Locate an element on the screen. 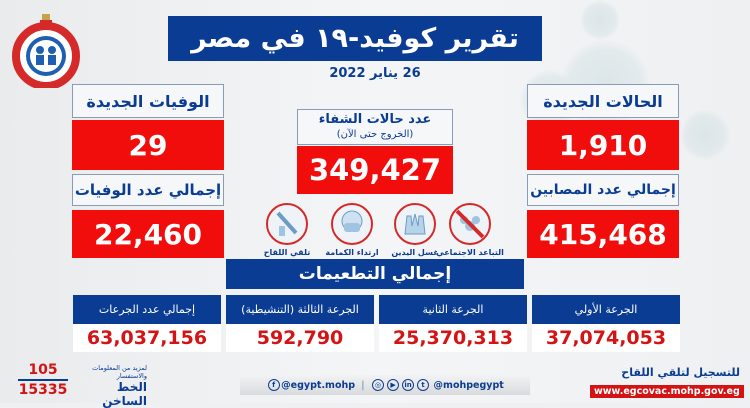  precaution-vaccine: تلقي اللقاح is located at coordinates (287, 230).